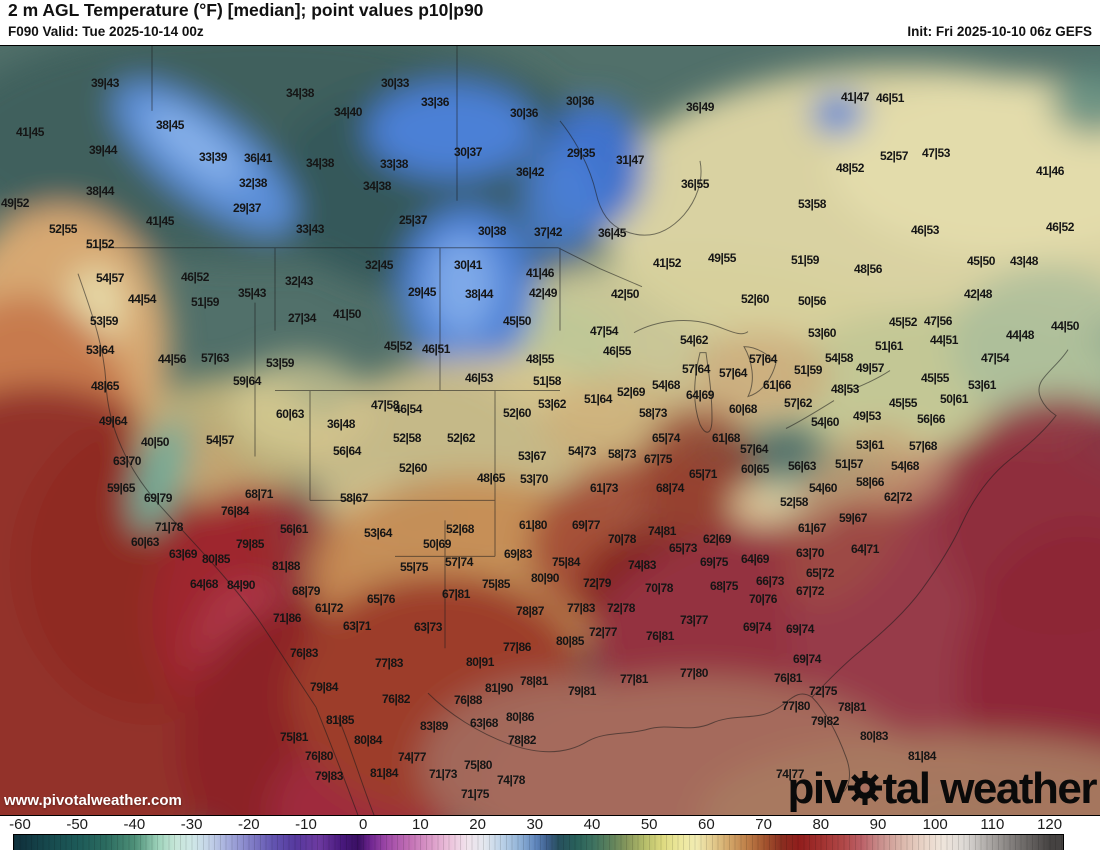  What do you see at coordinates (191, 824) in the screenshot?
I see `colorbar-tick-label: -30` at bounding box center [191, 824].